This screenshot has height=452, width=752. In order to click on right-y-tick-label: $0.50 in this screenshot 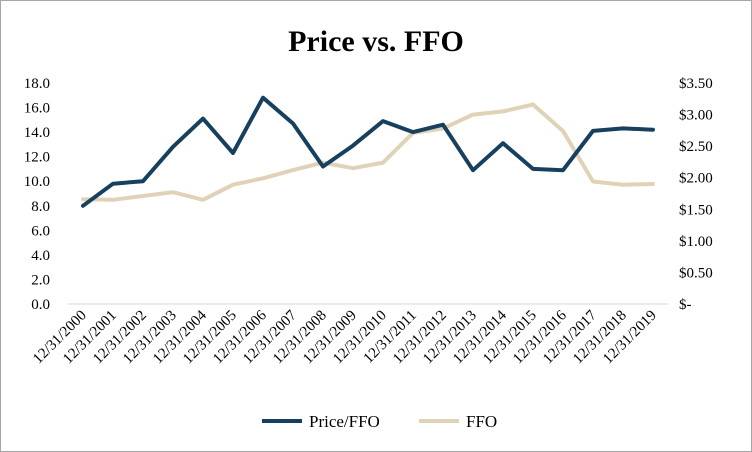, I will do `click(696, 273)`.